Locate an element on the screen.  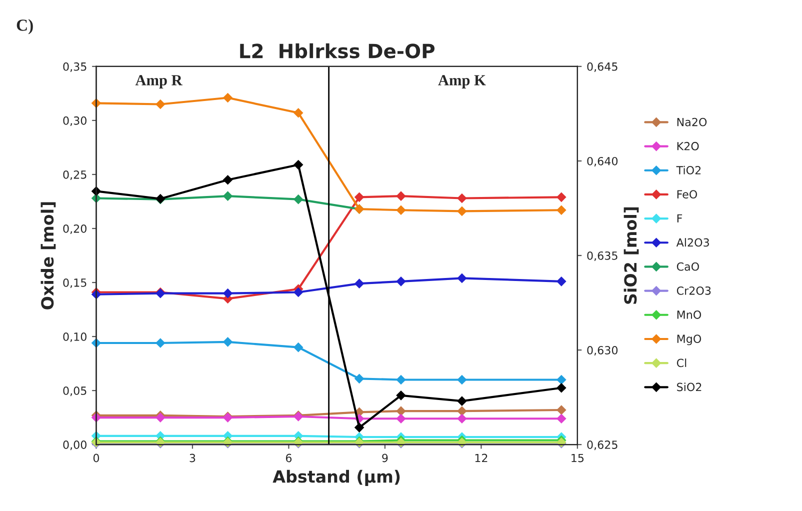
chart-title: L2 Hblrkss De-OP is located at coordinates (337, 50).